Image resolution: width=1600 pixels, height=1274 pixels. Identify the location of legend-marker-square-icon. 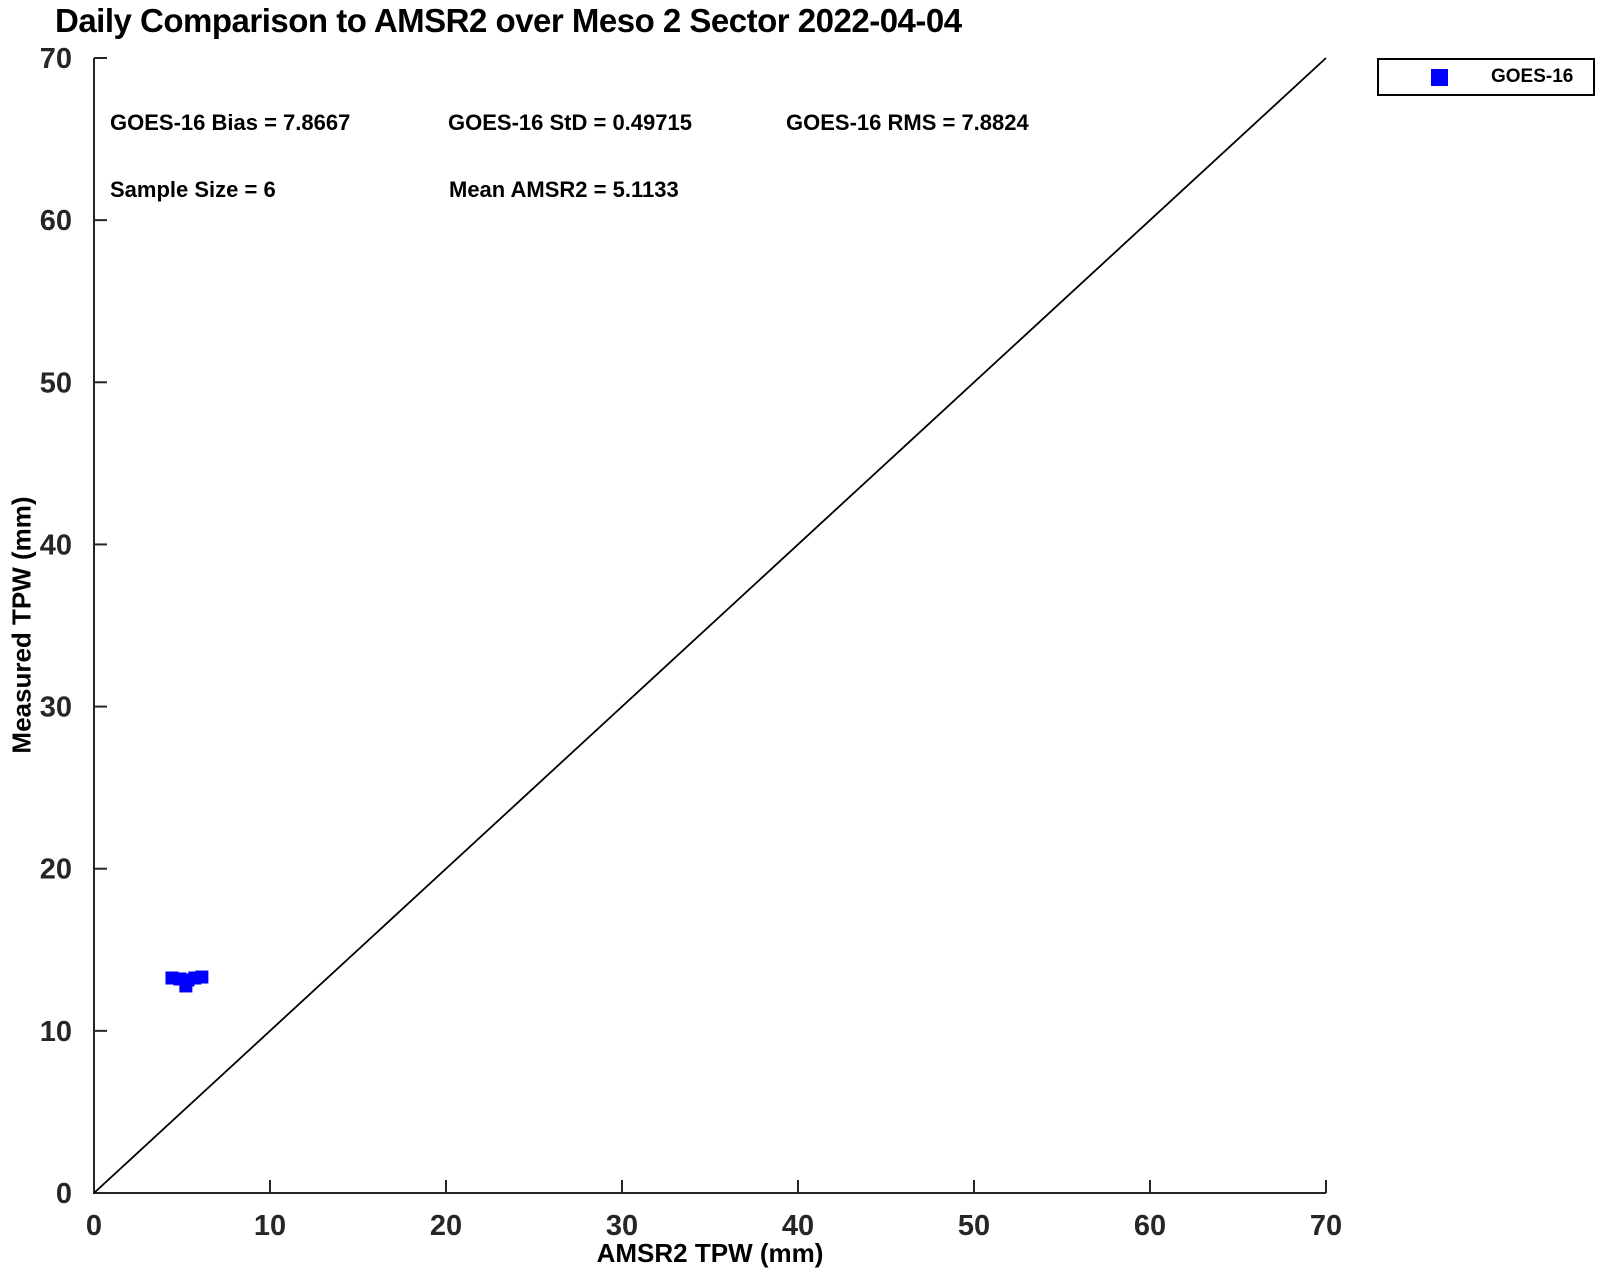
(1439, 77).